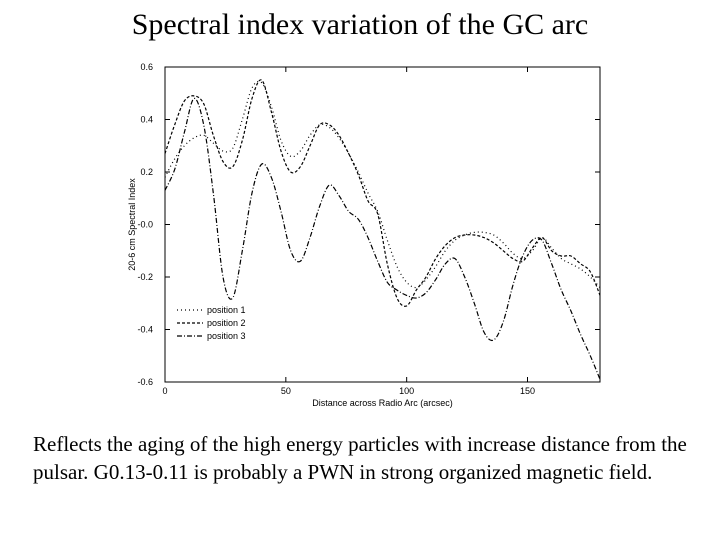  Describe the element at coordinates (145, 225) in the screenshot. I see `y-tick-label: -0.0` at that location.